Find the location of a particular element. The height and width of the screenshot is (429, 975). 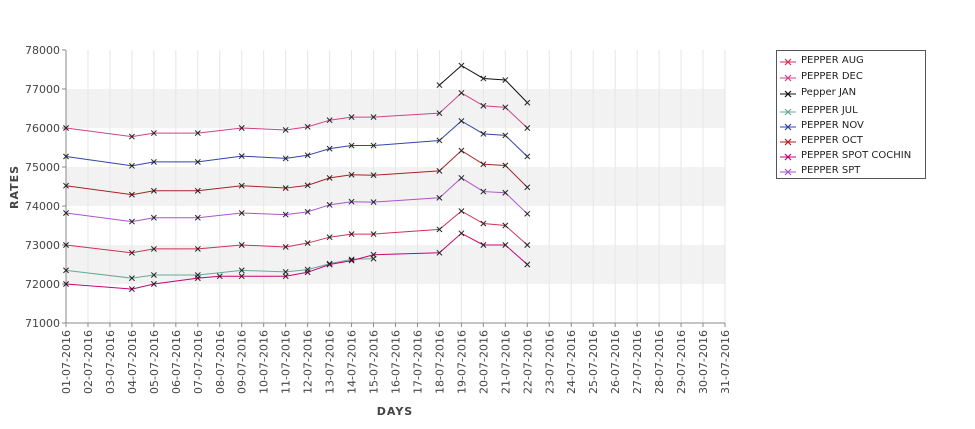

y-tick-label: 76000 is located at coordinates (42, 128).